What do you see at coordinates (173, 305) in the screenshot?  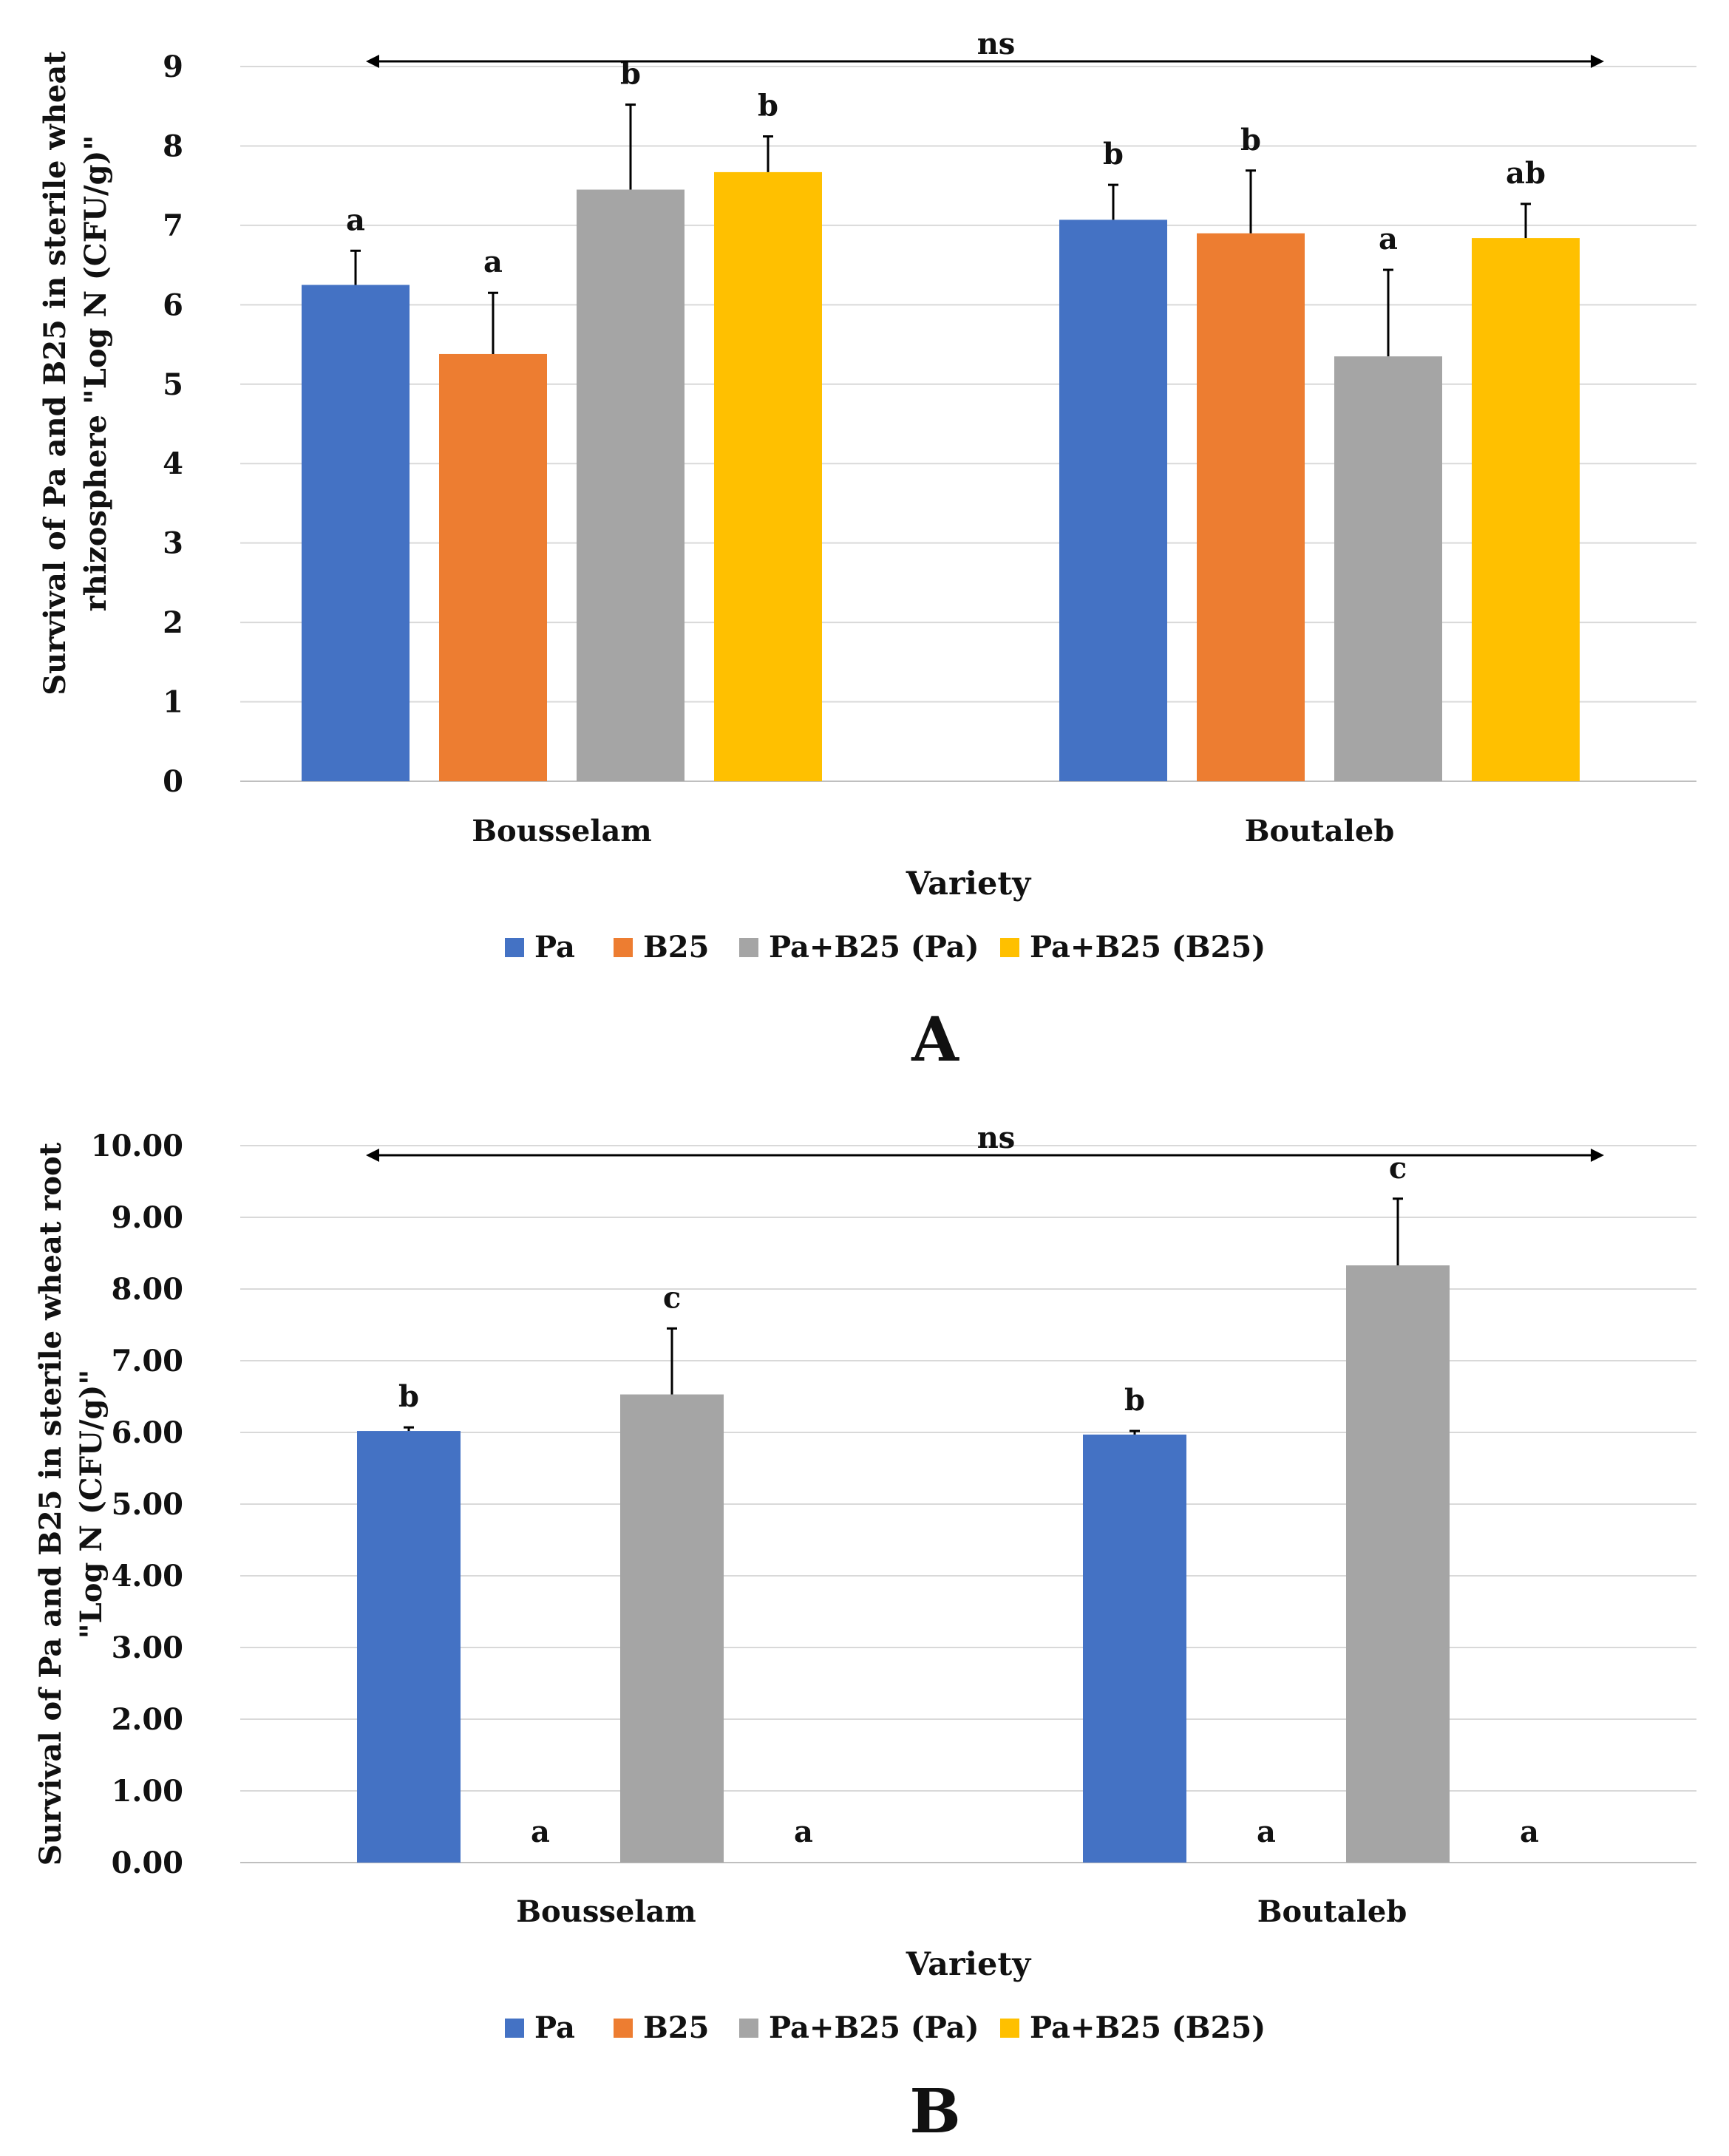 I see `y-tick-label: 6` at bounding box center [173, 305].